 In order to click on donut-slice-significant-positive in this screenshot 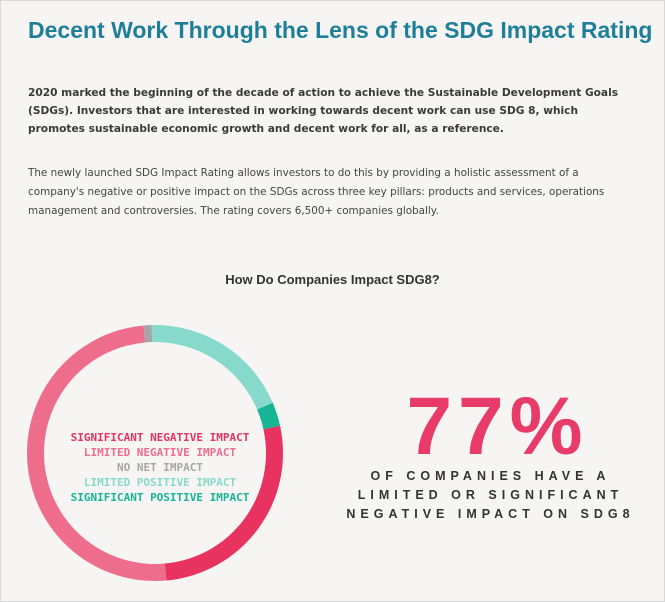, I will do `click(269, 416)`.